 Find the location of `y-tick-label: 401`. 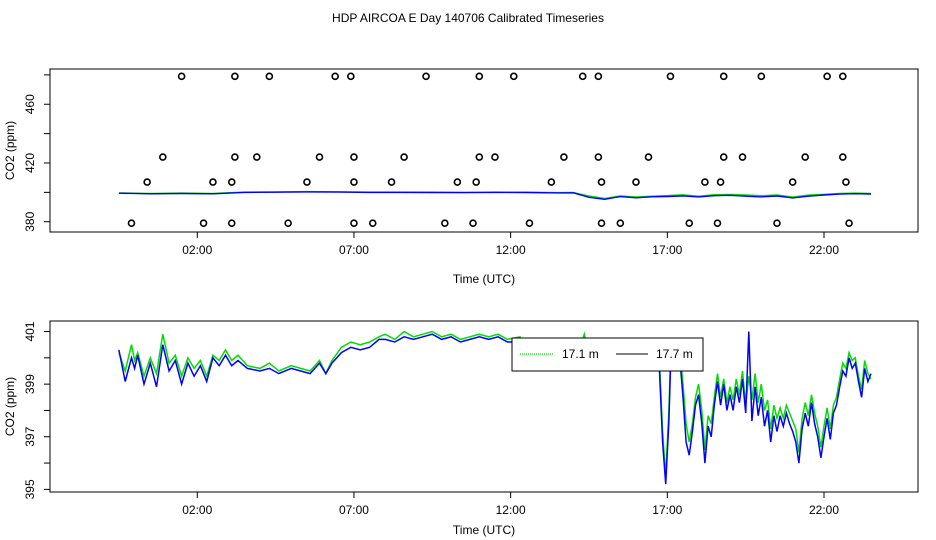

y-tick-label: 401 is located at coordinates (30, 331).